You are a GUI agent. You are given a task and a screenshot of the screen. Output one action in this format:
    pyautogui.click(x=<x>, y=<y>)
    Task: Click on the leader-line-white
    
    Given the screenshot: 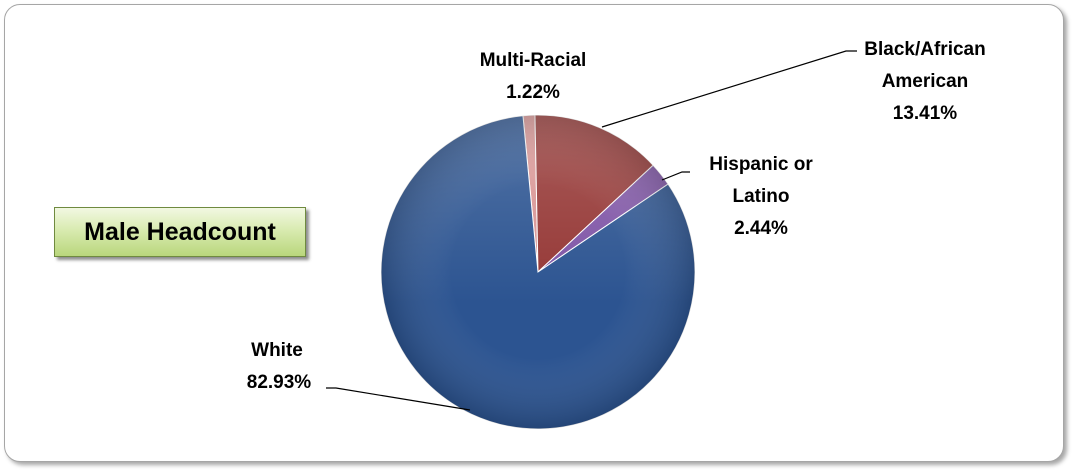 What is the action you would take?
    pyautogui.click(x=398, y=399)
    